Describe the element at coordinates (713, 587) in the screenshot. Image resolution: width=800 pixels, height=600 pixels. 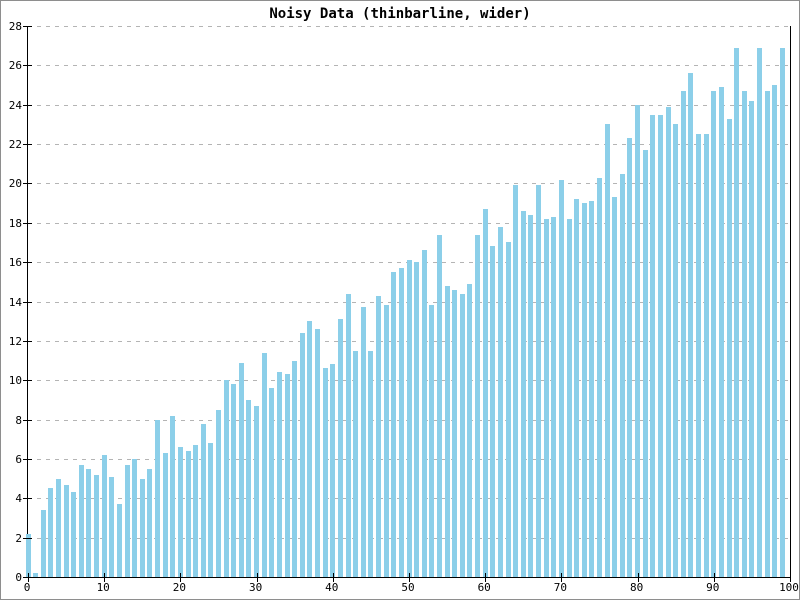
I see `x-tick-label: 90` at that location.